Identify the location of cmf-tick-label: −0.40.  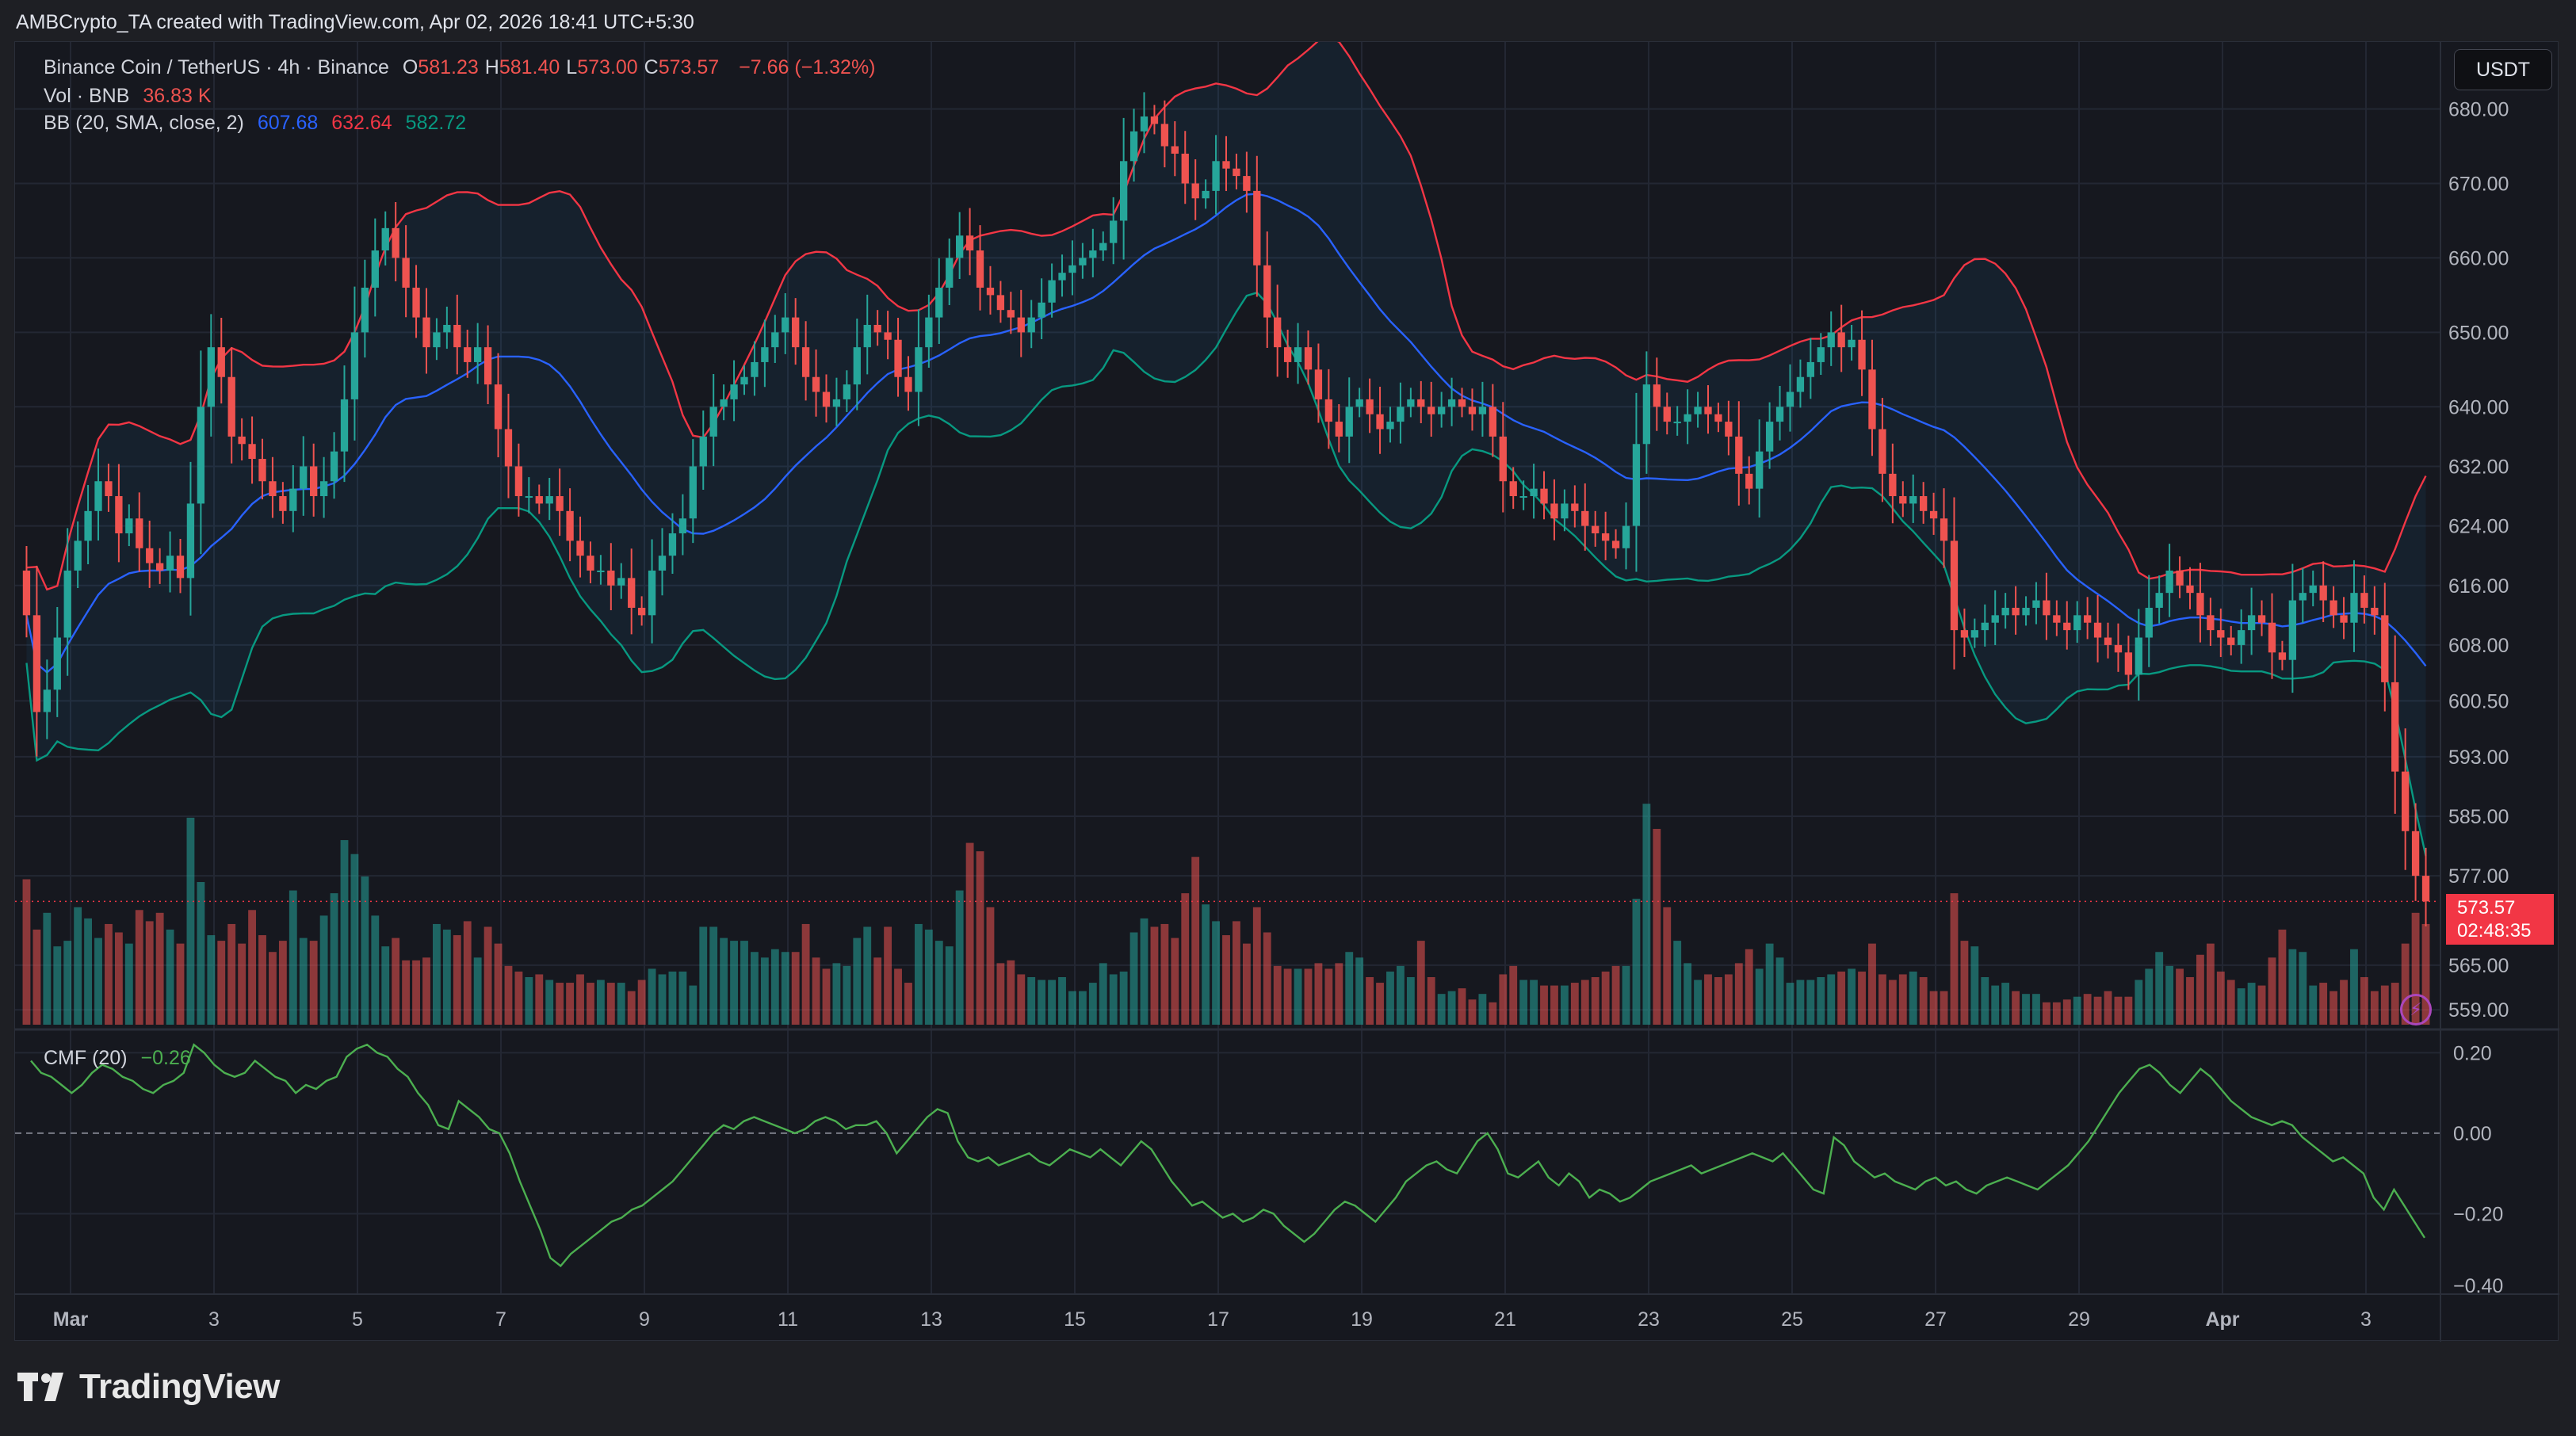
(2478, 1286).